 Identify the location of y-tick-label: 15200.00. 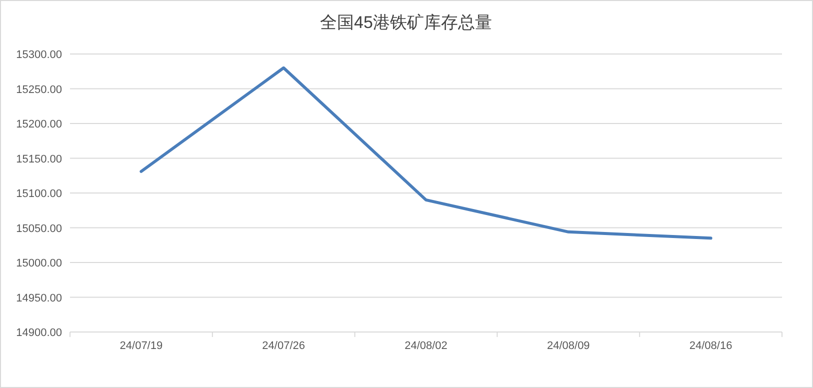
(39, 124).